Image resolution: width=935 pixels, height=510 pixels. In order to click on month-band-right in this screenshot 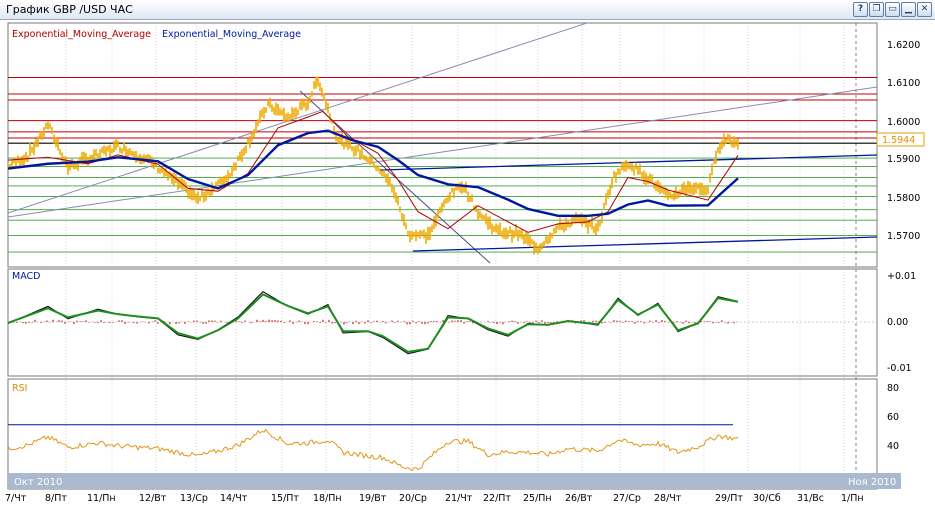, I will do `click(872, 481)`.